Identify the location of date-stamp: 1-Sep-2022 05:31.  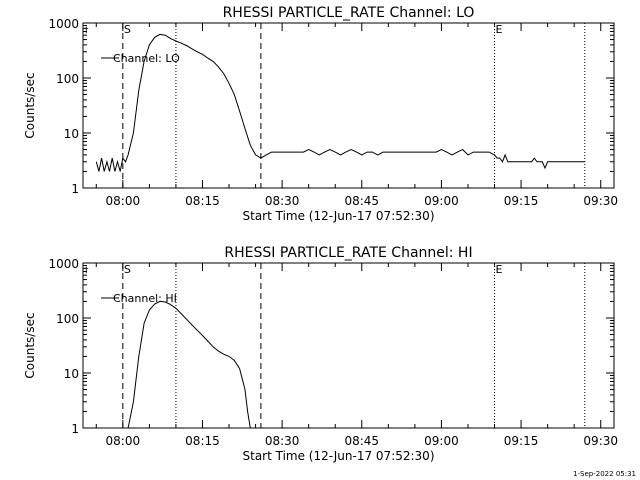
(604, 474).